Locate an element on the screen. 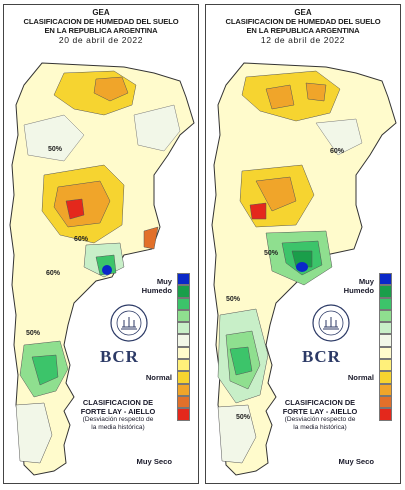 The width and height of the screenshot is (405, 490). map-date: 20 de abril de 2022 is located at coordinates (101, 40).